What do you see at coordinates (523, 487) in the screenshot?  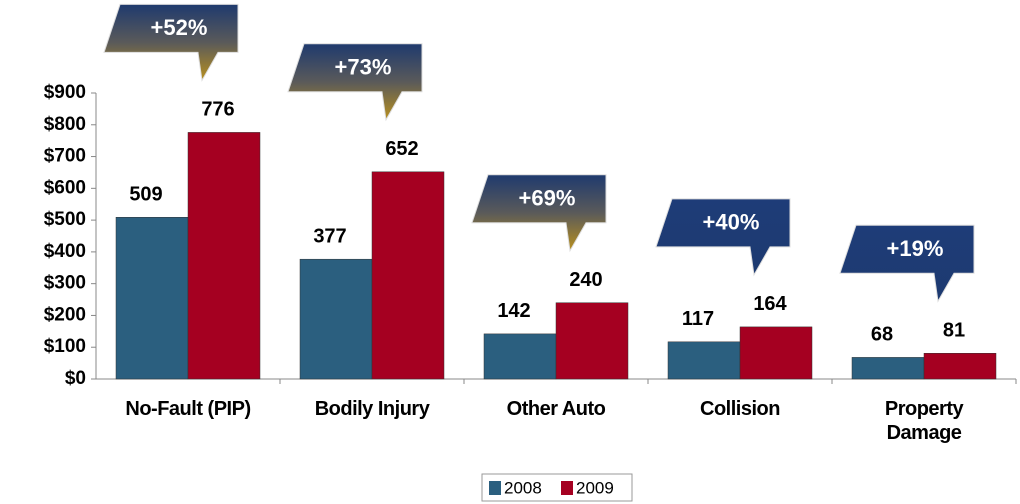 I see `legend-label: 2008` at bounding box center [523, 487].